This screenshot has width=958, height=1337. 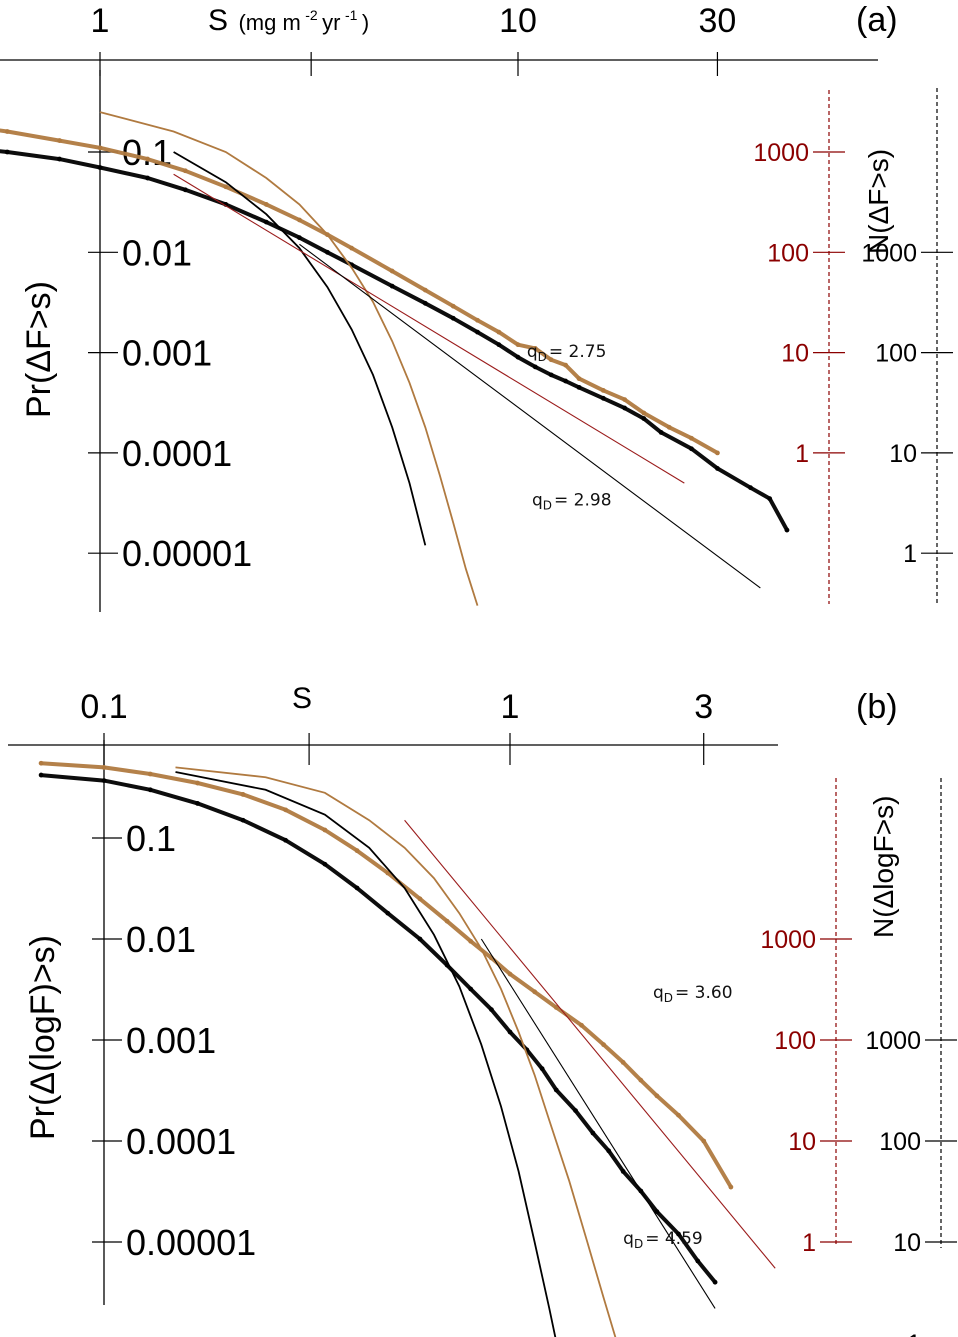 What do you see at coordinates (429, 328) in the screenshot?
I see `bulk-power-law-fit` at bounding box center [429, 328].